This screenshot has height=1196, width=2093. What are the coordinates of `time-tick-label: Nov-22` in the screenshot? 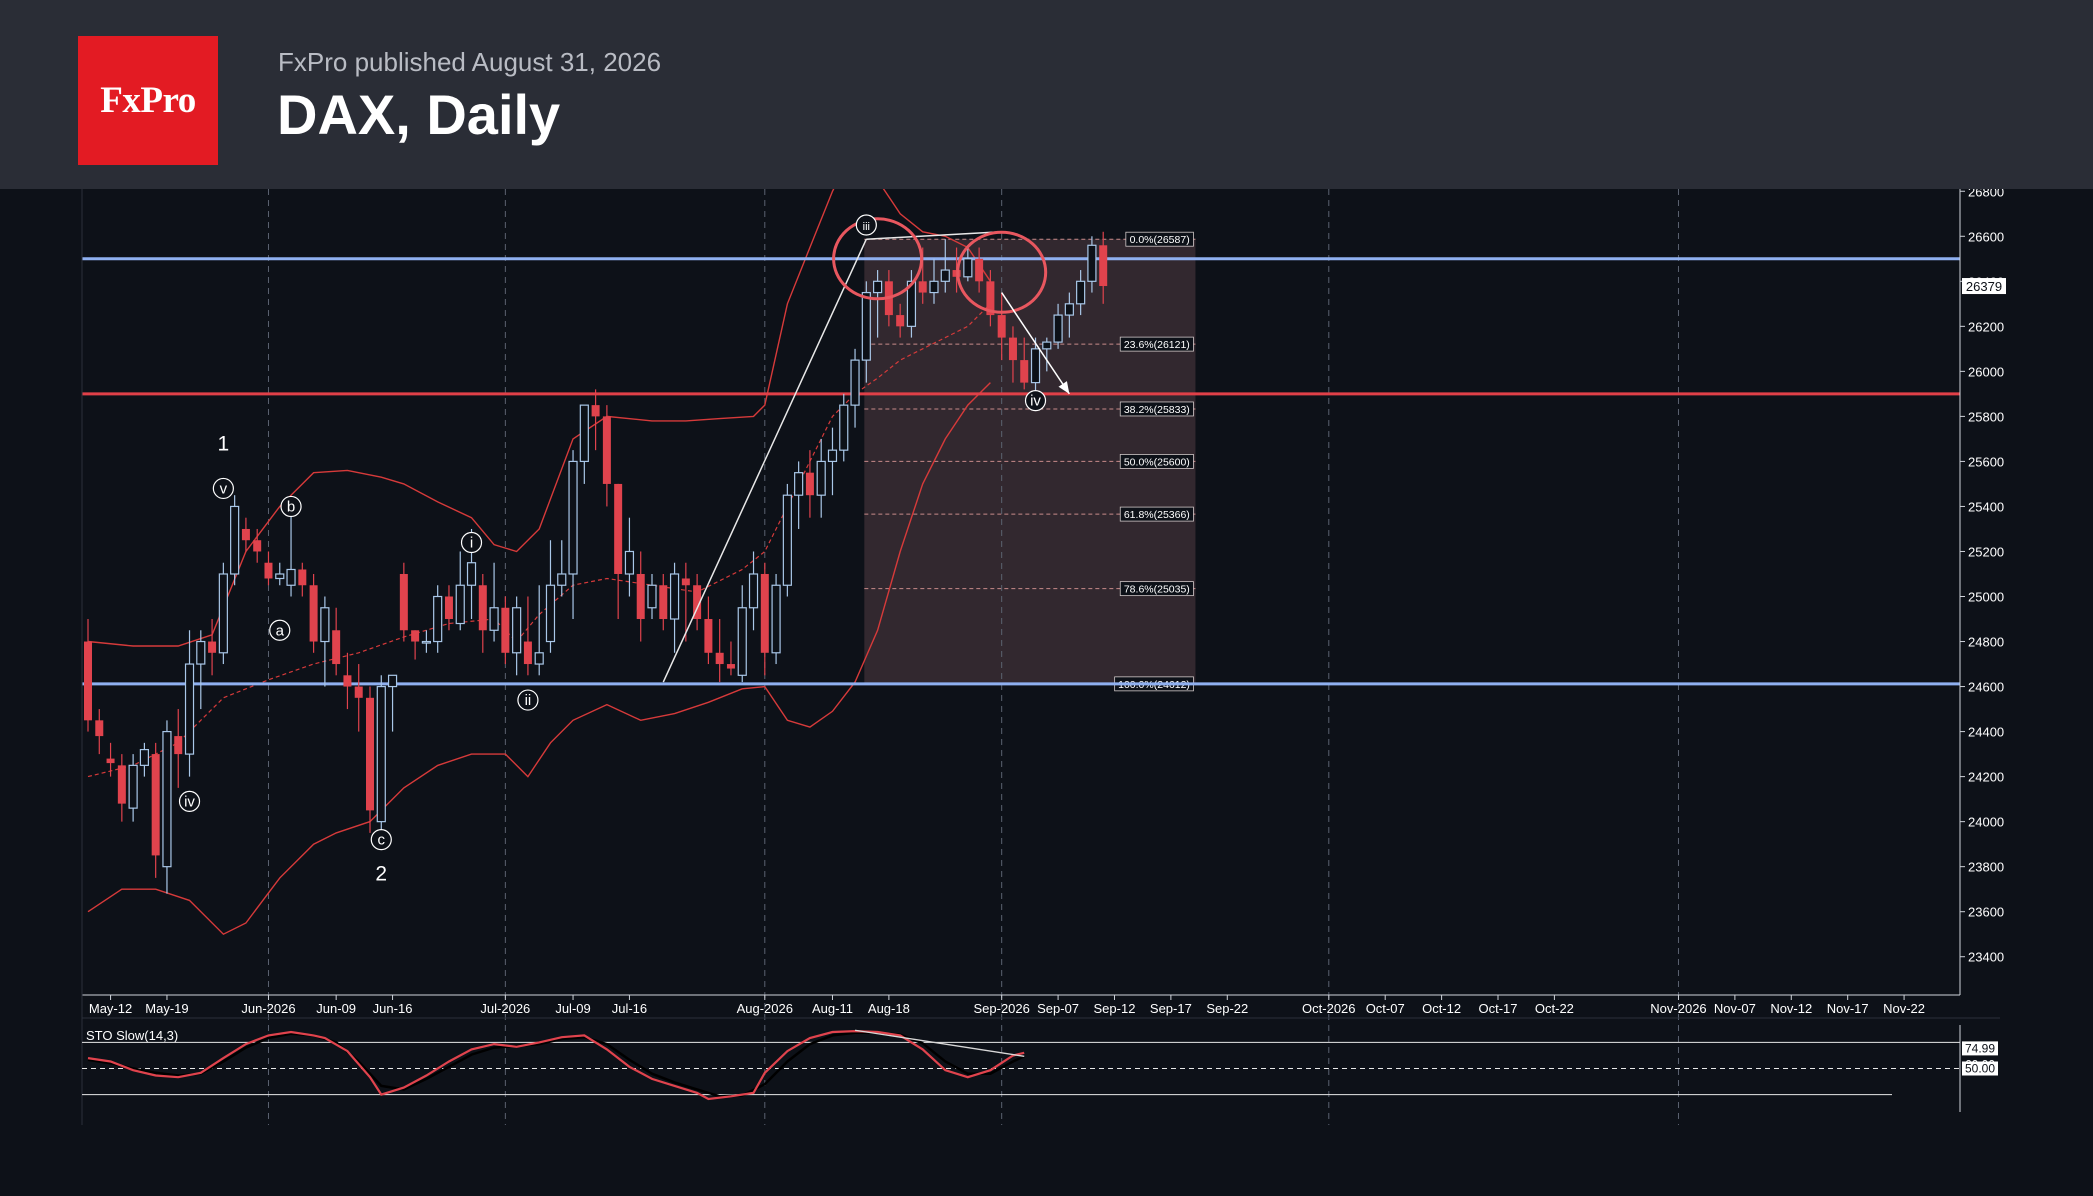 It's located at (1904, 1008).